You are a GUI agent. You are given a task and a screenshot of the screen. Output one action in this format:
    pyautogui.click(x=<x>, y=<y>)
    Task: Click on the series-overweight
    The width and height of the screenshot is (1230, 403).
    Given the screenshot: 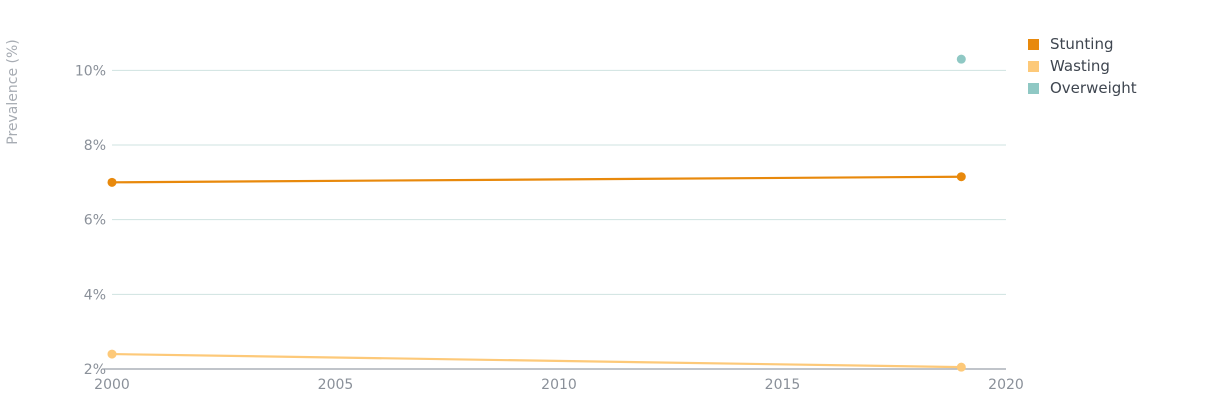 What is the action you would take?
    pyautogui.click(x=961, y=59)
    